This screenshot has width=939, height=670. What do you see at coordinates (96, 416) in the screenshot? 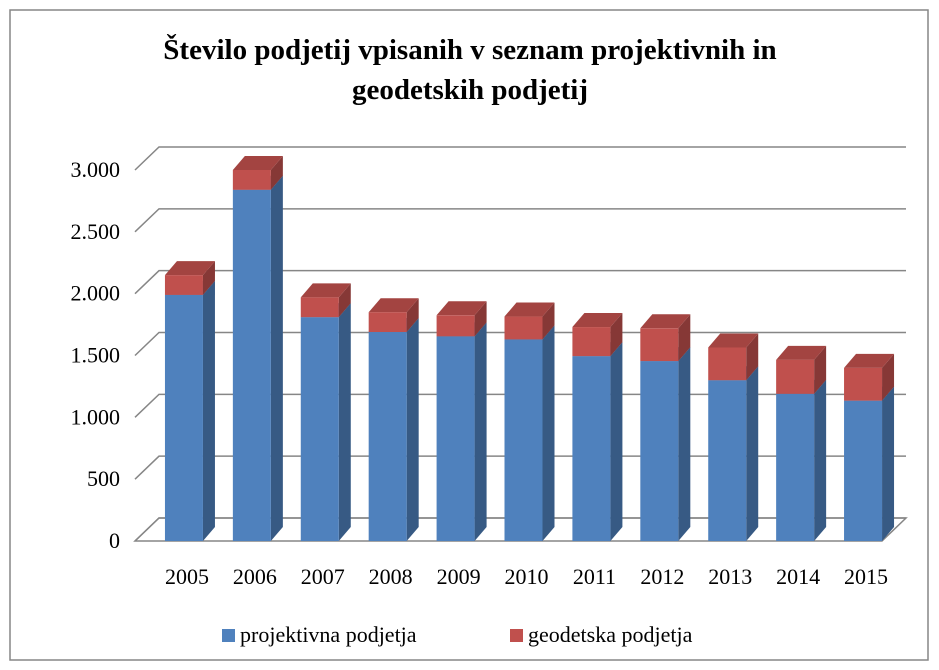
I see `y-tick-label: 1.000` at bounding box center [96, 416].